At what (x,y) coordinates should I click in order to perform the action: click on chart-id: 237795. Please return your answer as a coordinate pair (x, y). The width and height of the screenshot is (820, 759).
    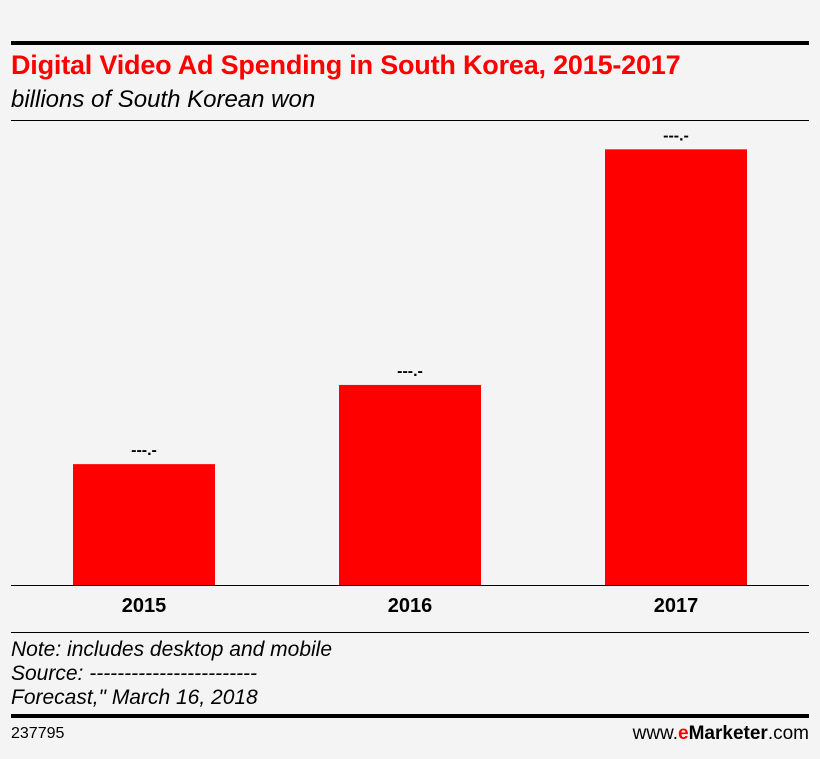
    Looking at the image, I should click on (38, 733).